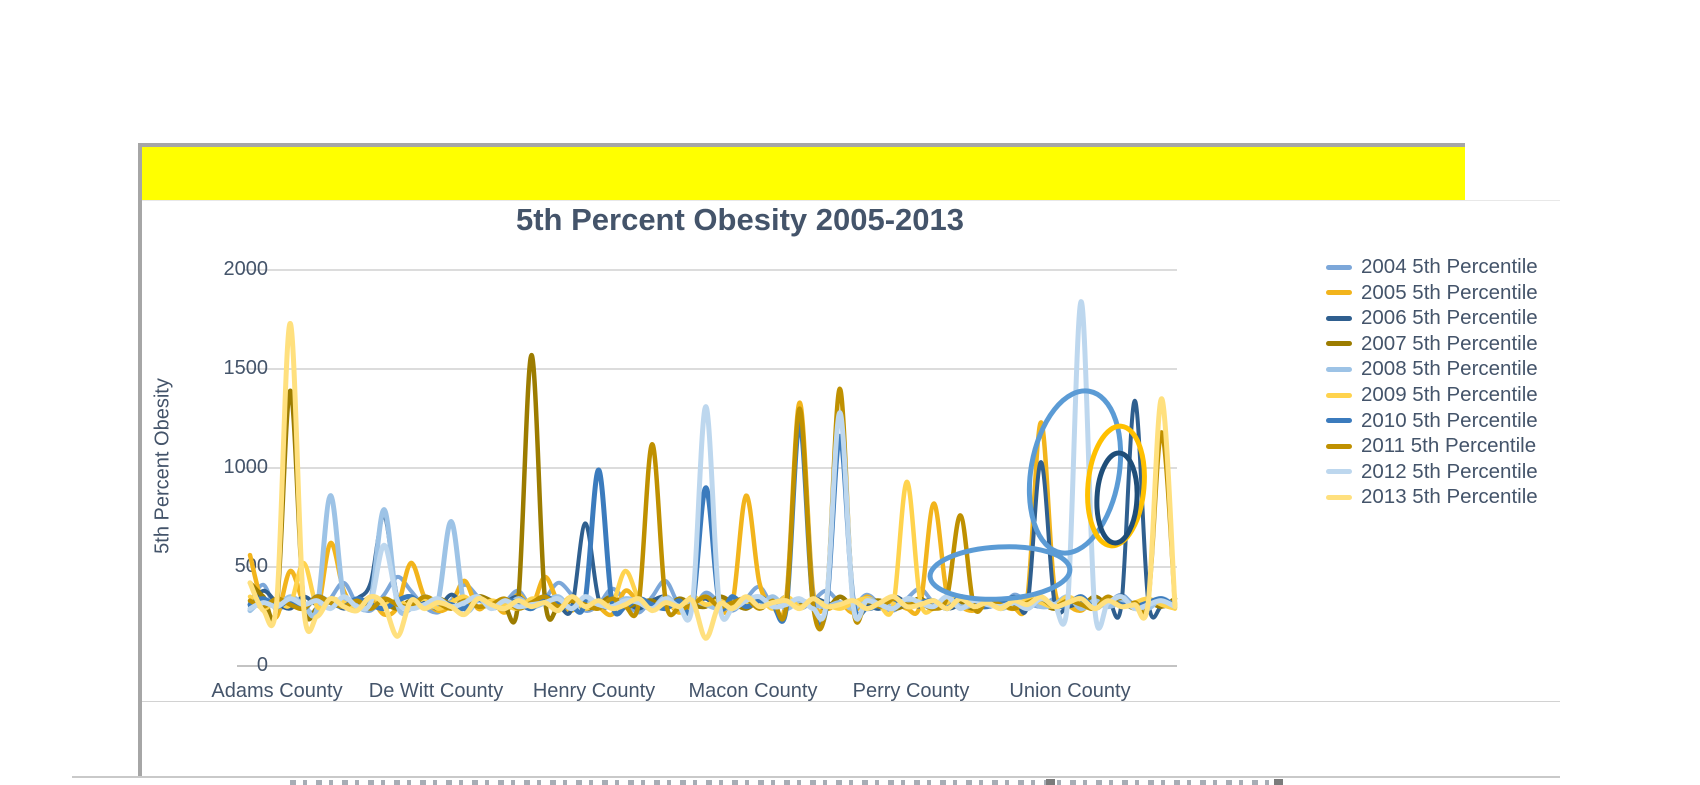  Describe the element at coordinates (801, 145) in the screenshot. I see `window-border-top` at that location.